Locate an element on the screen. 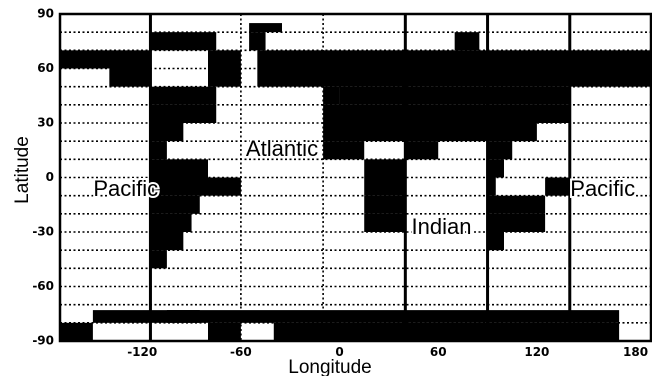 This screenshot has width=652, height=376. x-tick-label: -60 is located at coordinates (241, 352).